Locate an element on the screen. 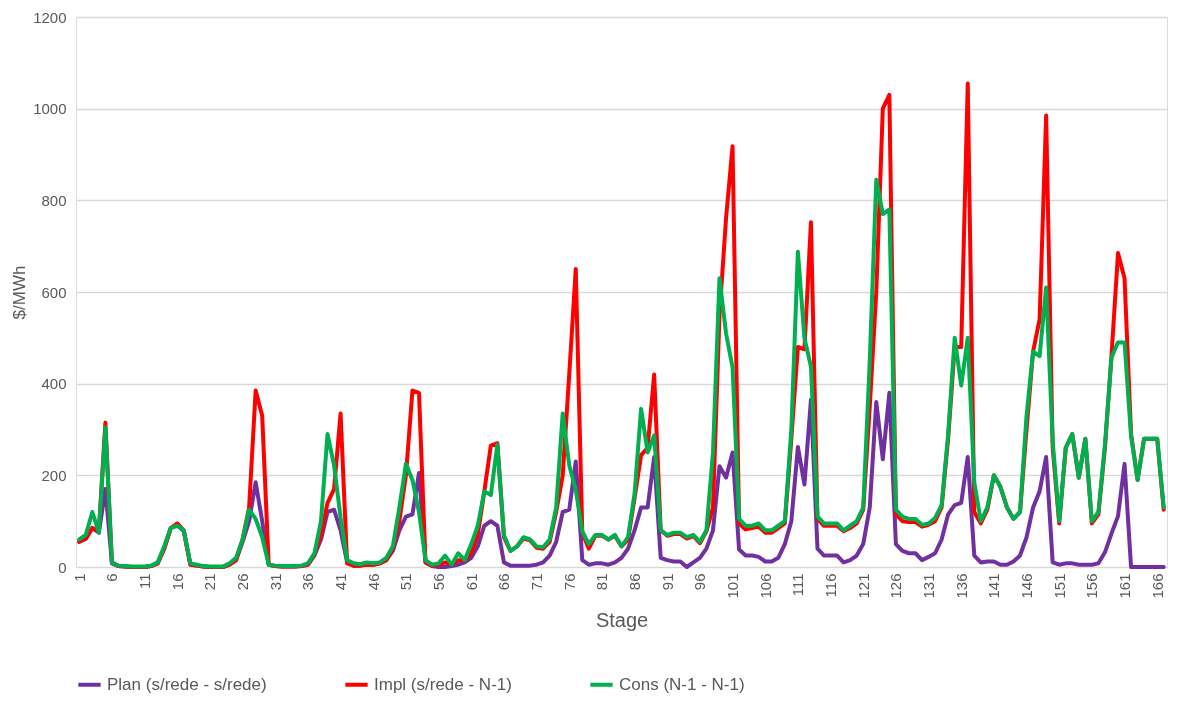  y-tick-label: 1200 is located at coordinates (50, 17).